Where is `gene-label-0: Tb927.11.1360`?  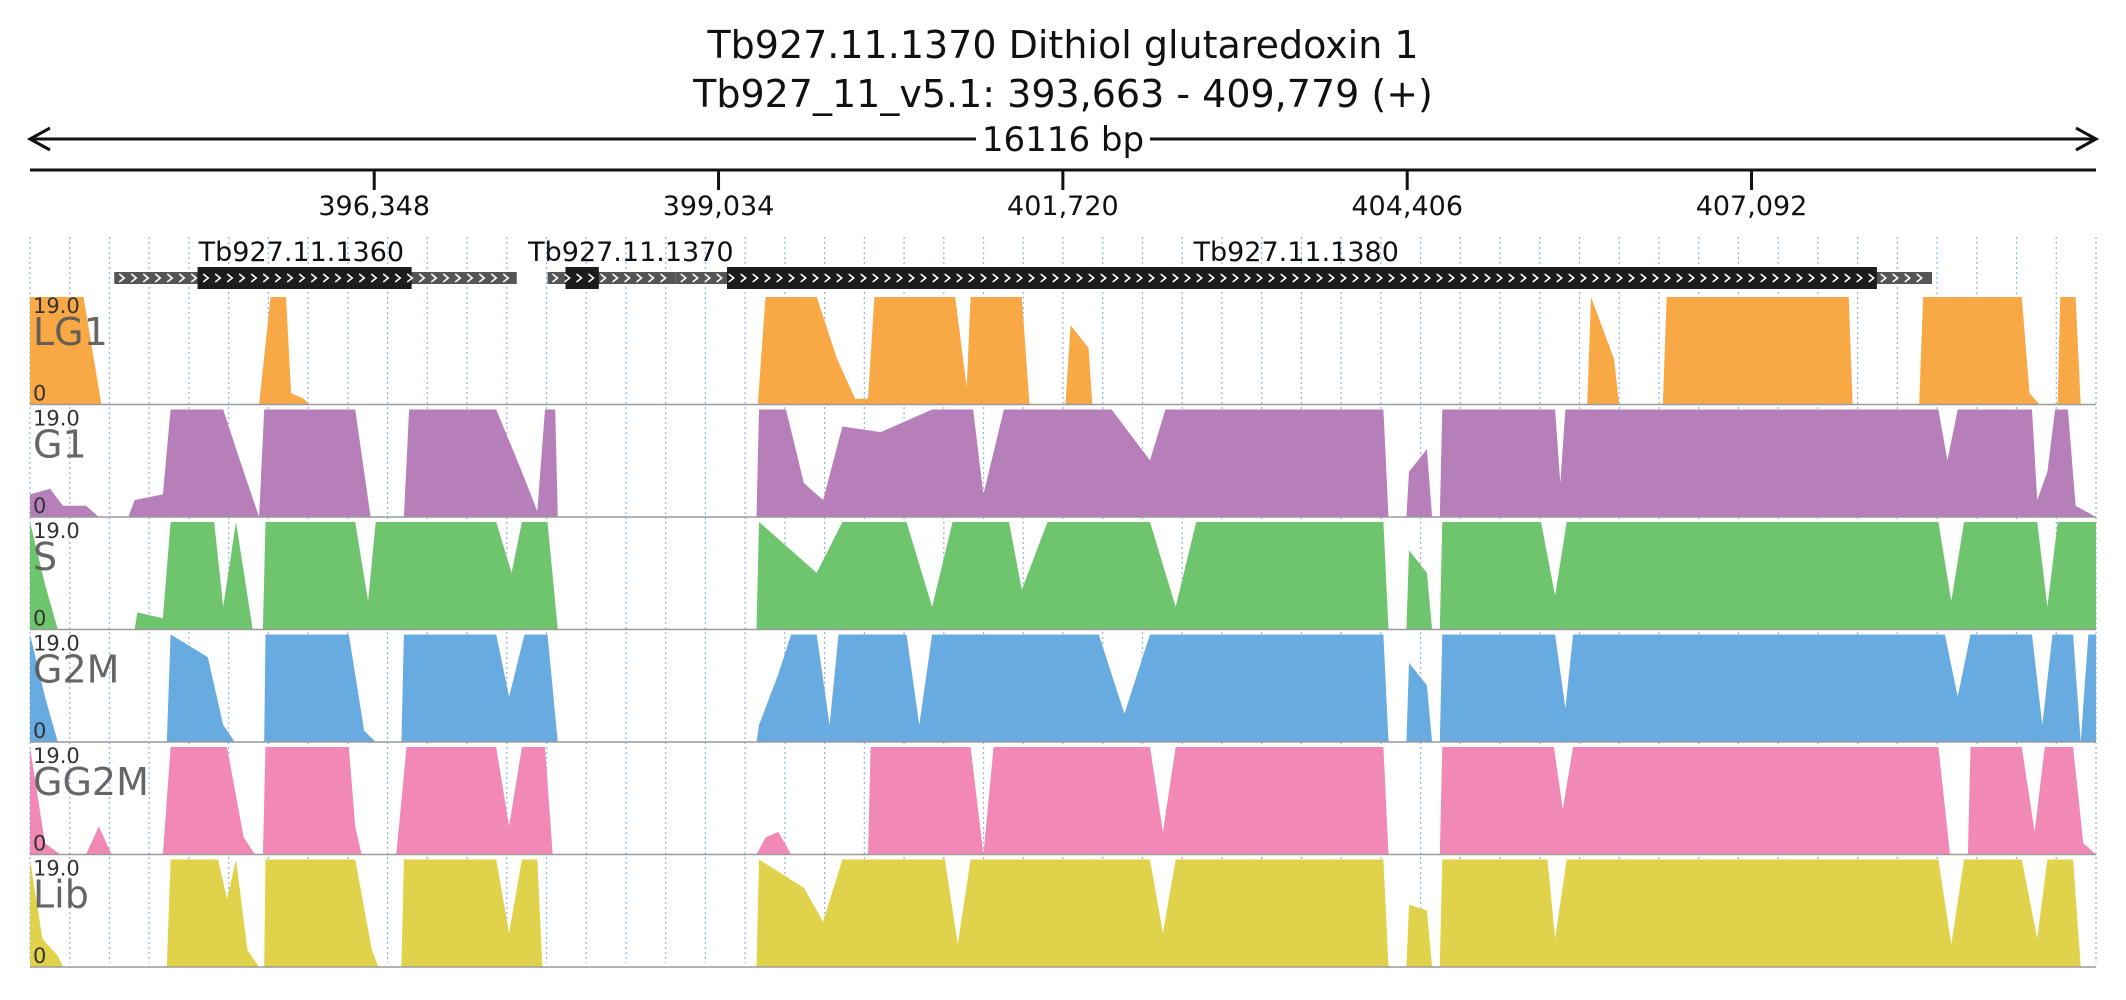 gene-label-0: Tb927.11.1360 is located at coordinates (301, 252).